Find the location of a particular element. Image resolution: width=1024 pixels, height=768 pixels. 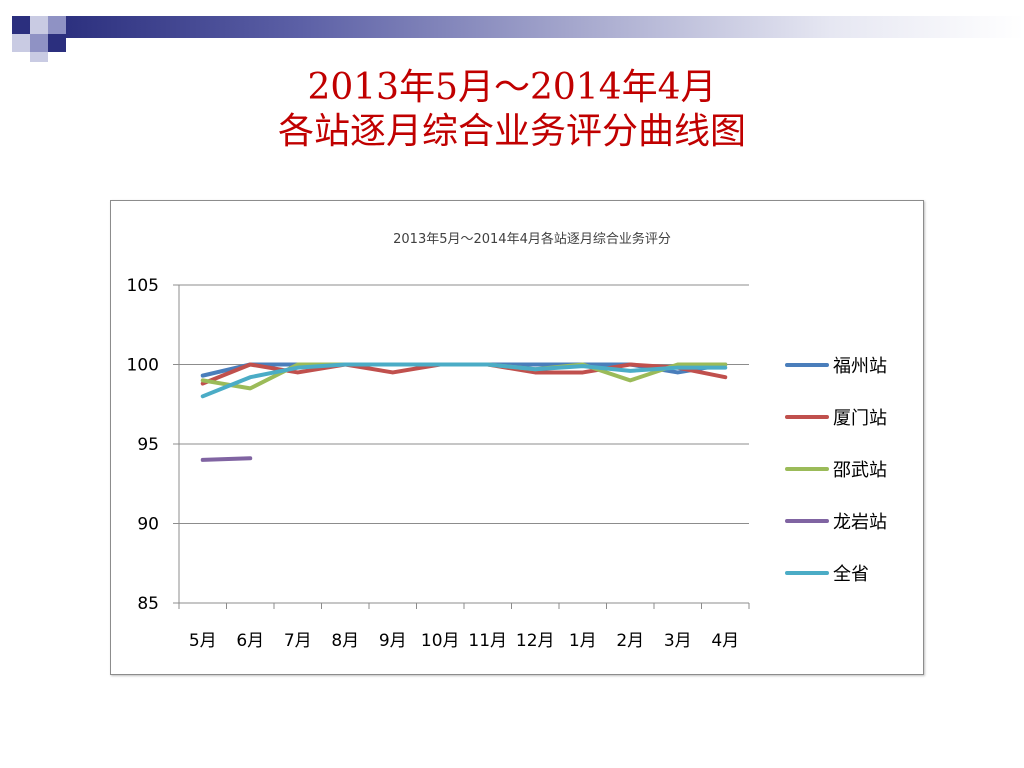

x-tick-label: 10月 is located at coordinates (440, 641).